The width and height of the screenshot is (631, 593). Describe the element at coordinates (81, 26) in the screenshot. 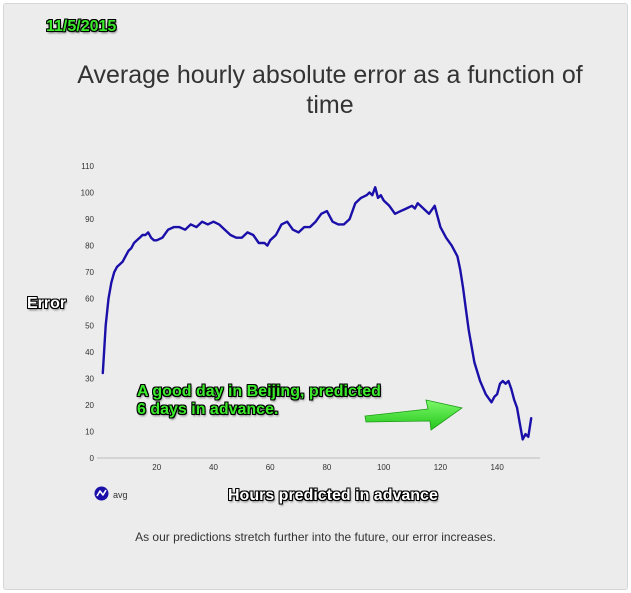

I see `date-stamp: 11/5/2015` at that location.